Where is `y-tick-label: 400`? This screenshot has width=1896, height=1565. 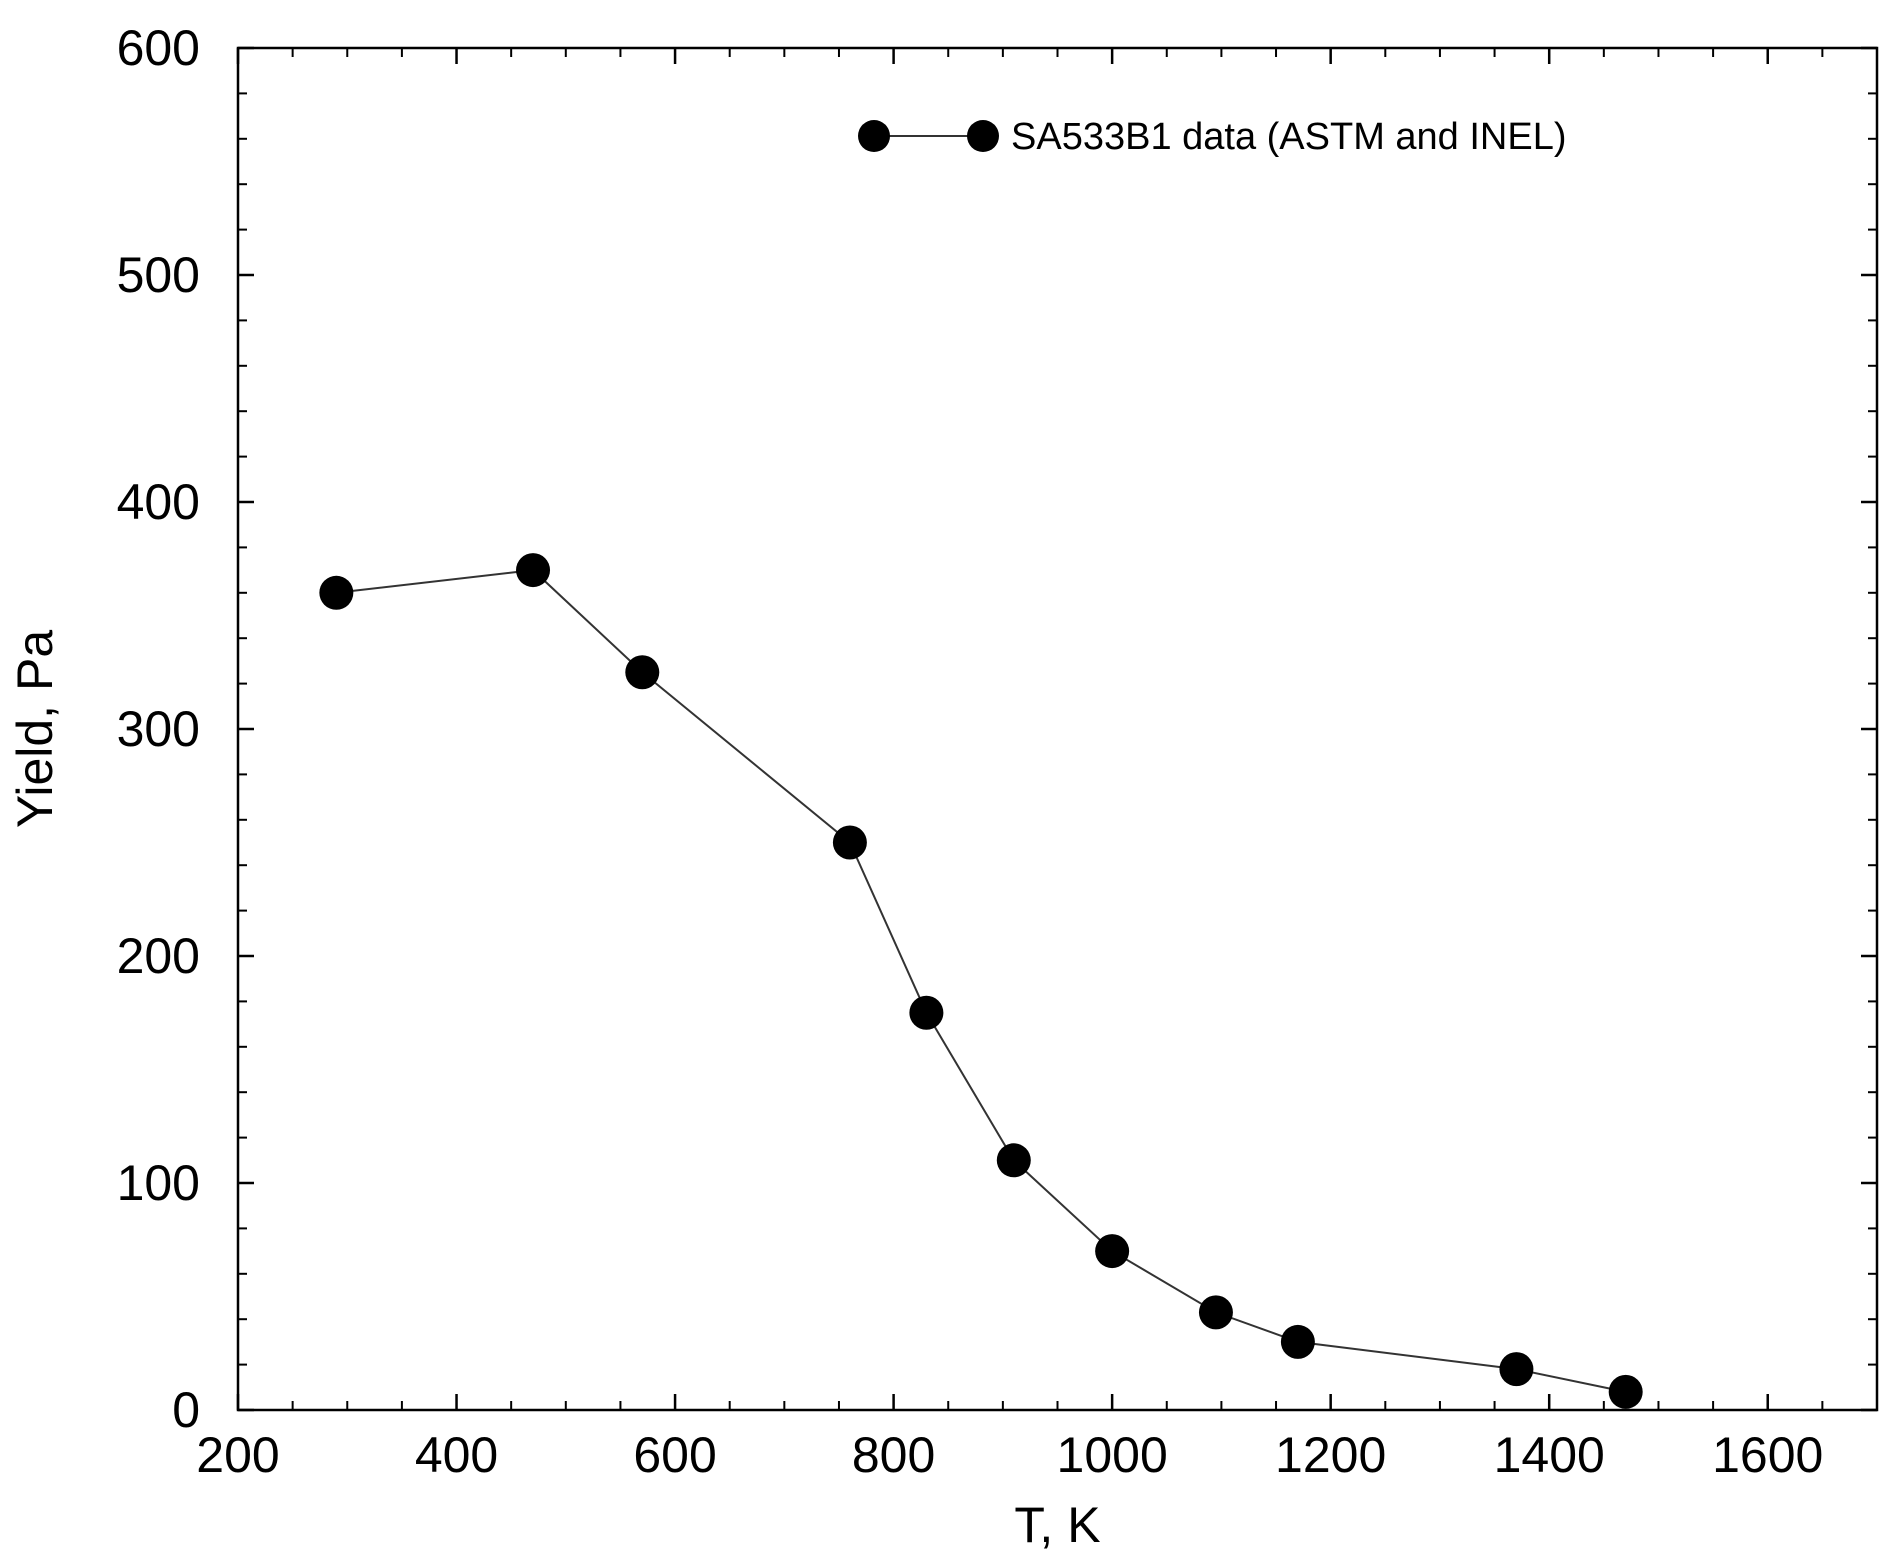
y-tick-label: 400 is located at coordinates (158, 502).